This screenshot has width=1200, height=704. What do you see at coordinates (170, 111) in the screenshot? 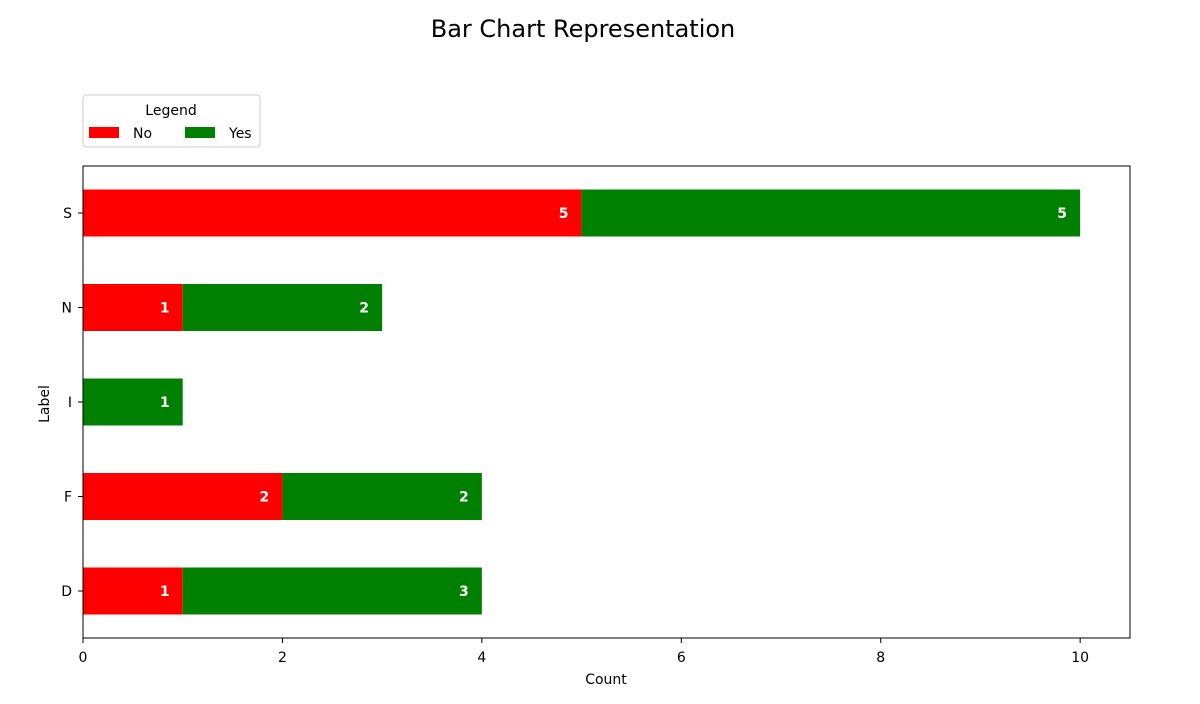
I see `legend-title: Legend` at bounding box center [170, 111].